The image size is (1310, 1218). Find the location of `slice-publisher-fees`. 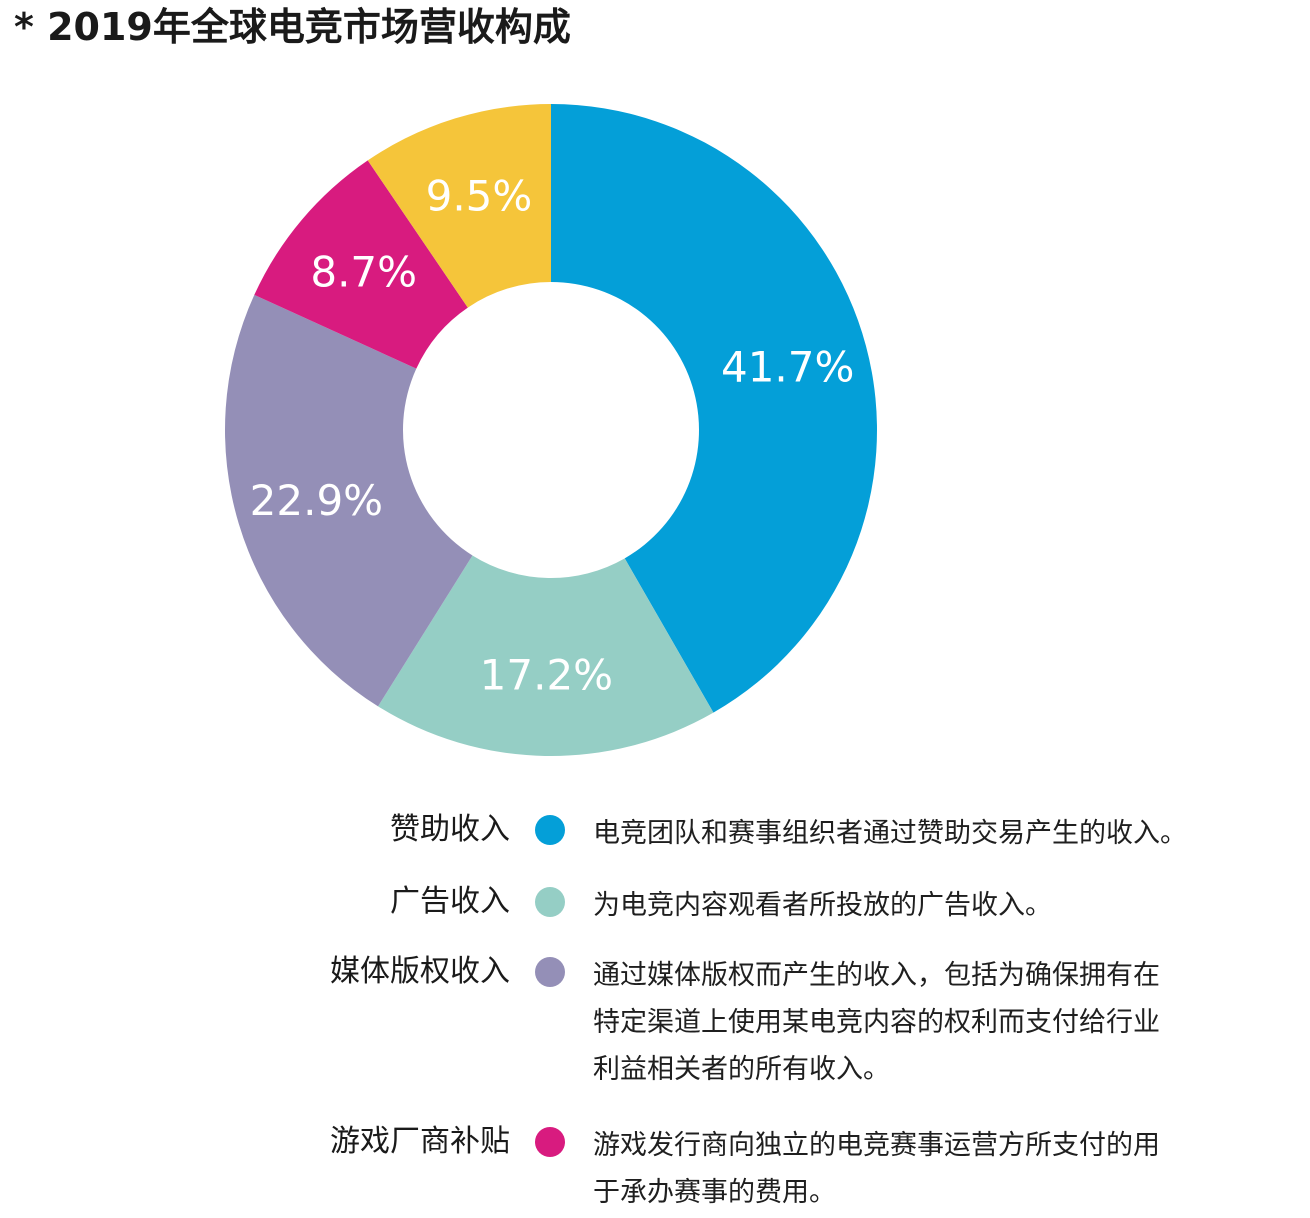

slice-publisher-fees is located at coordinates (361, 264).